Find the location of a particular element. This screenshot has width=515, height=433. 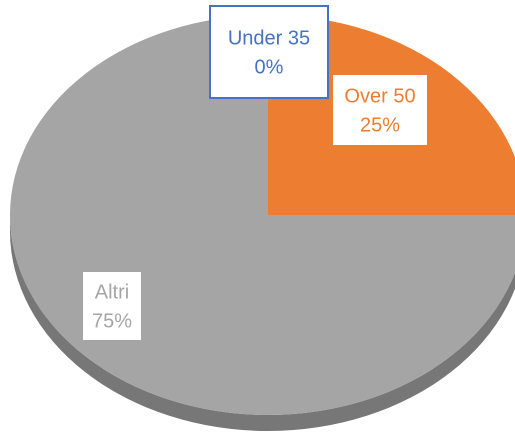

data-label-value: 0% is located at coordinates (269, 67).